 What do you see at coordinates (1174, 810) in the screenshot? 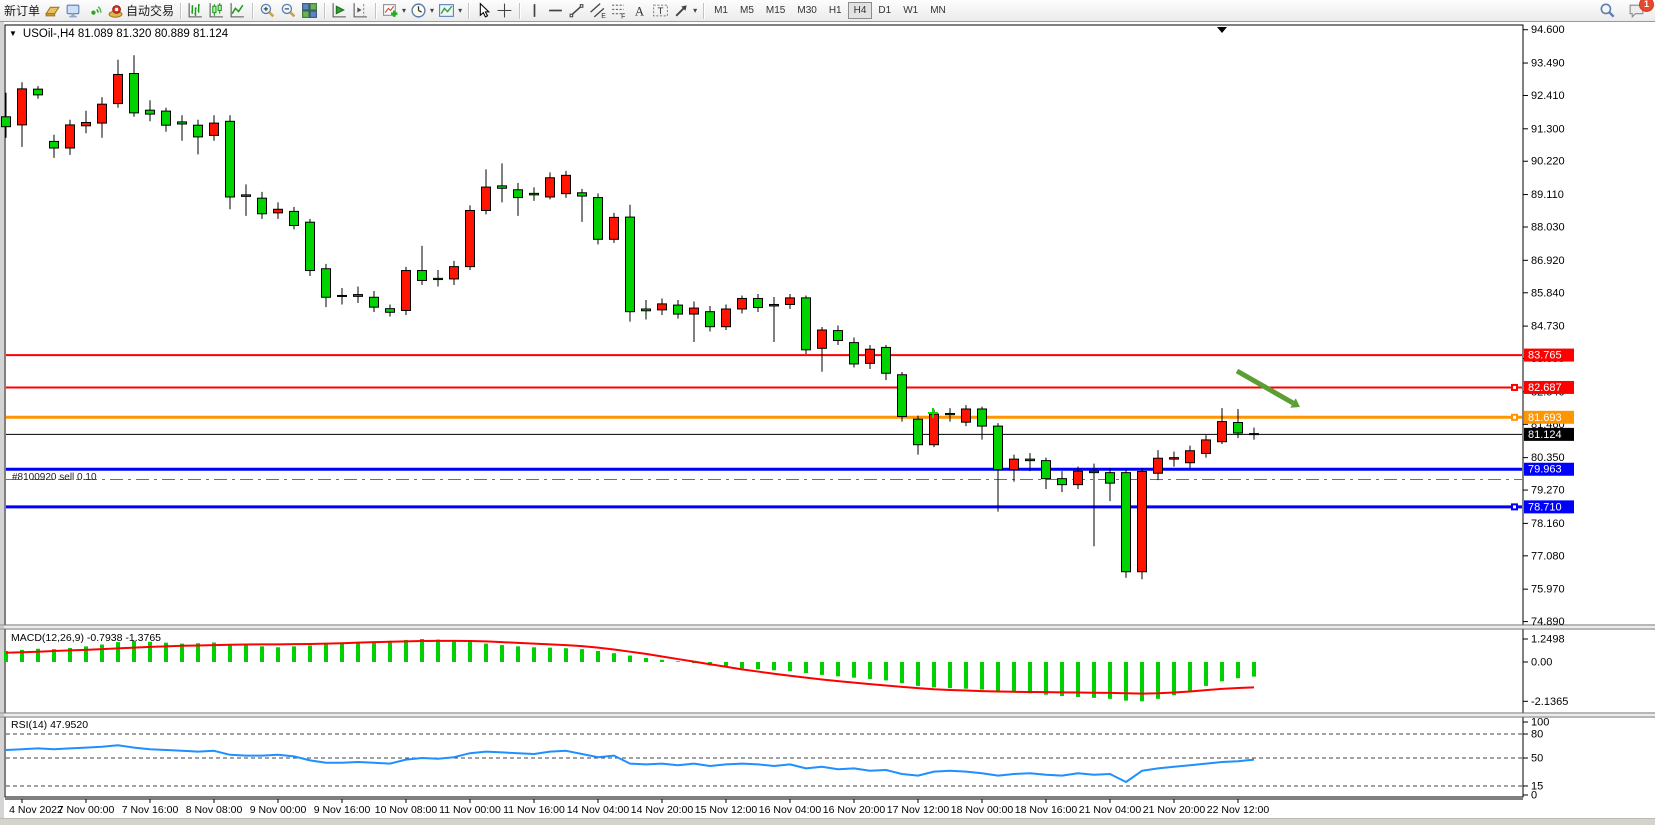
I see `svg-text: 21 Nov 20:00` at bounding box center [1174, 810].